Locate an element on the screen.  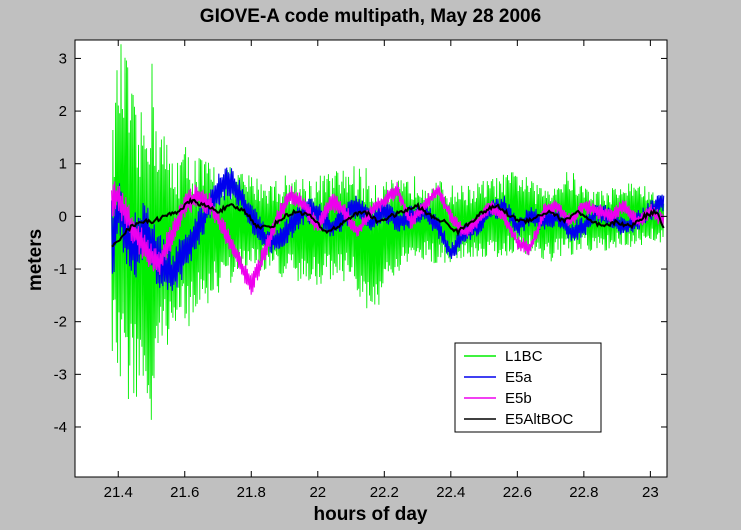
legend-box is located at coordinates (528, 387).